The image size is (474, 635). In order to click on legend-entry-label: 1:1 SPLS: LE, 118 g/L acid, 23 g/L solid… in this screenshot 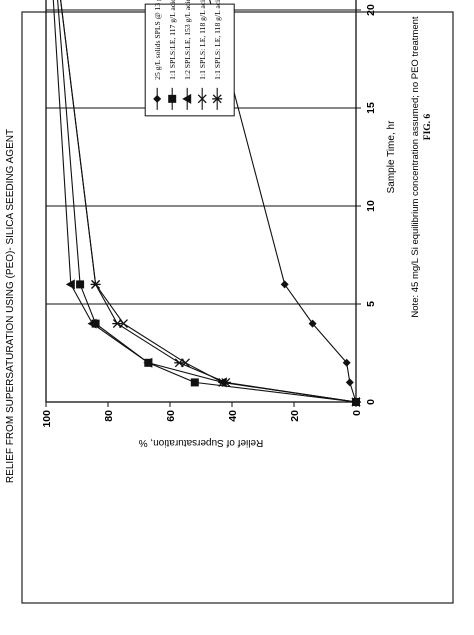, I will do `click(217, 40)`.